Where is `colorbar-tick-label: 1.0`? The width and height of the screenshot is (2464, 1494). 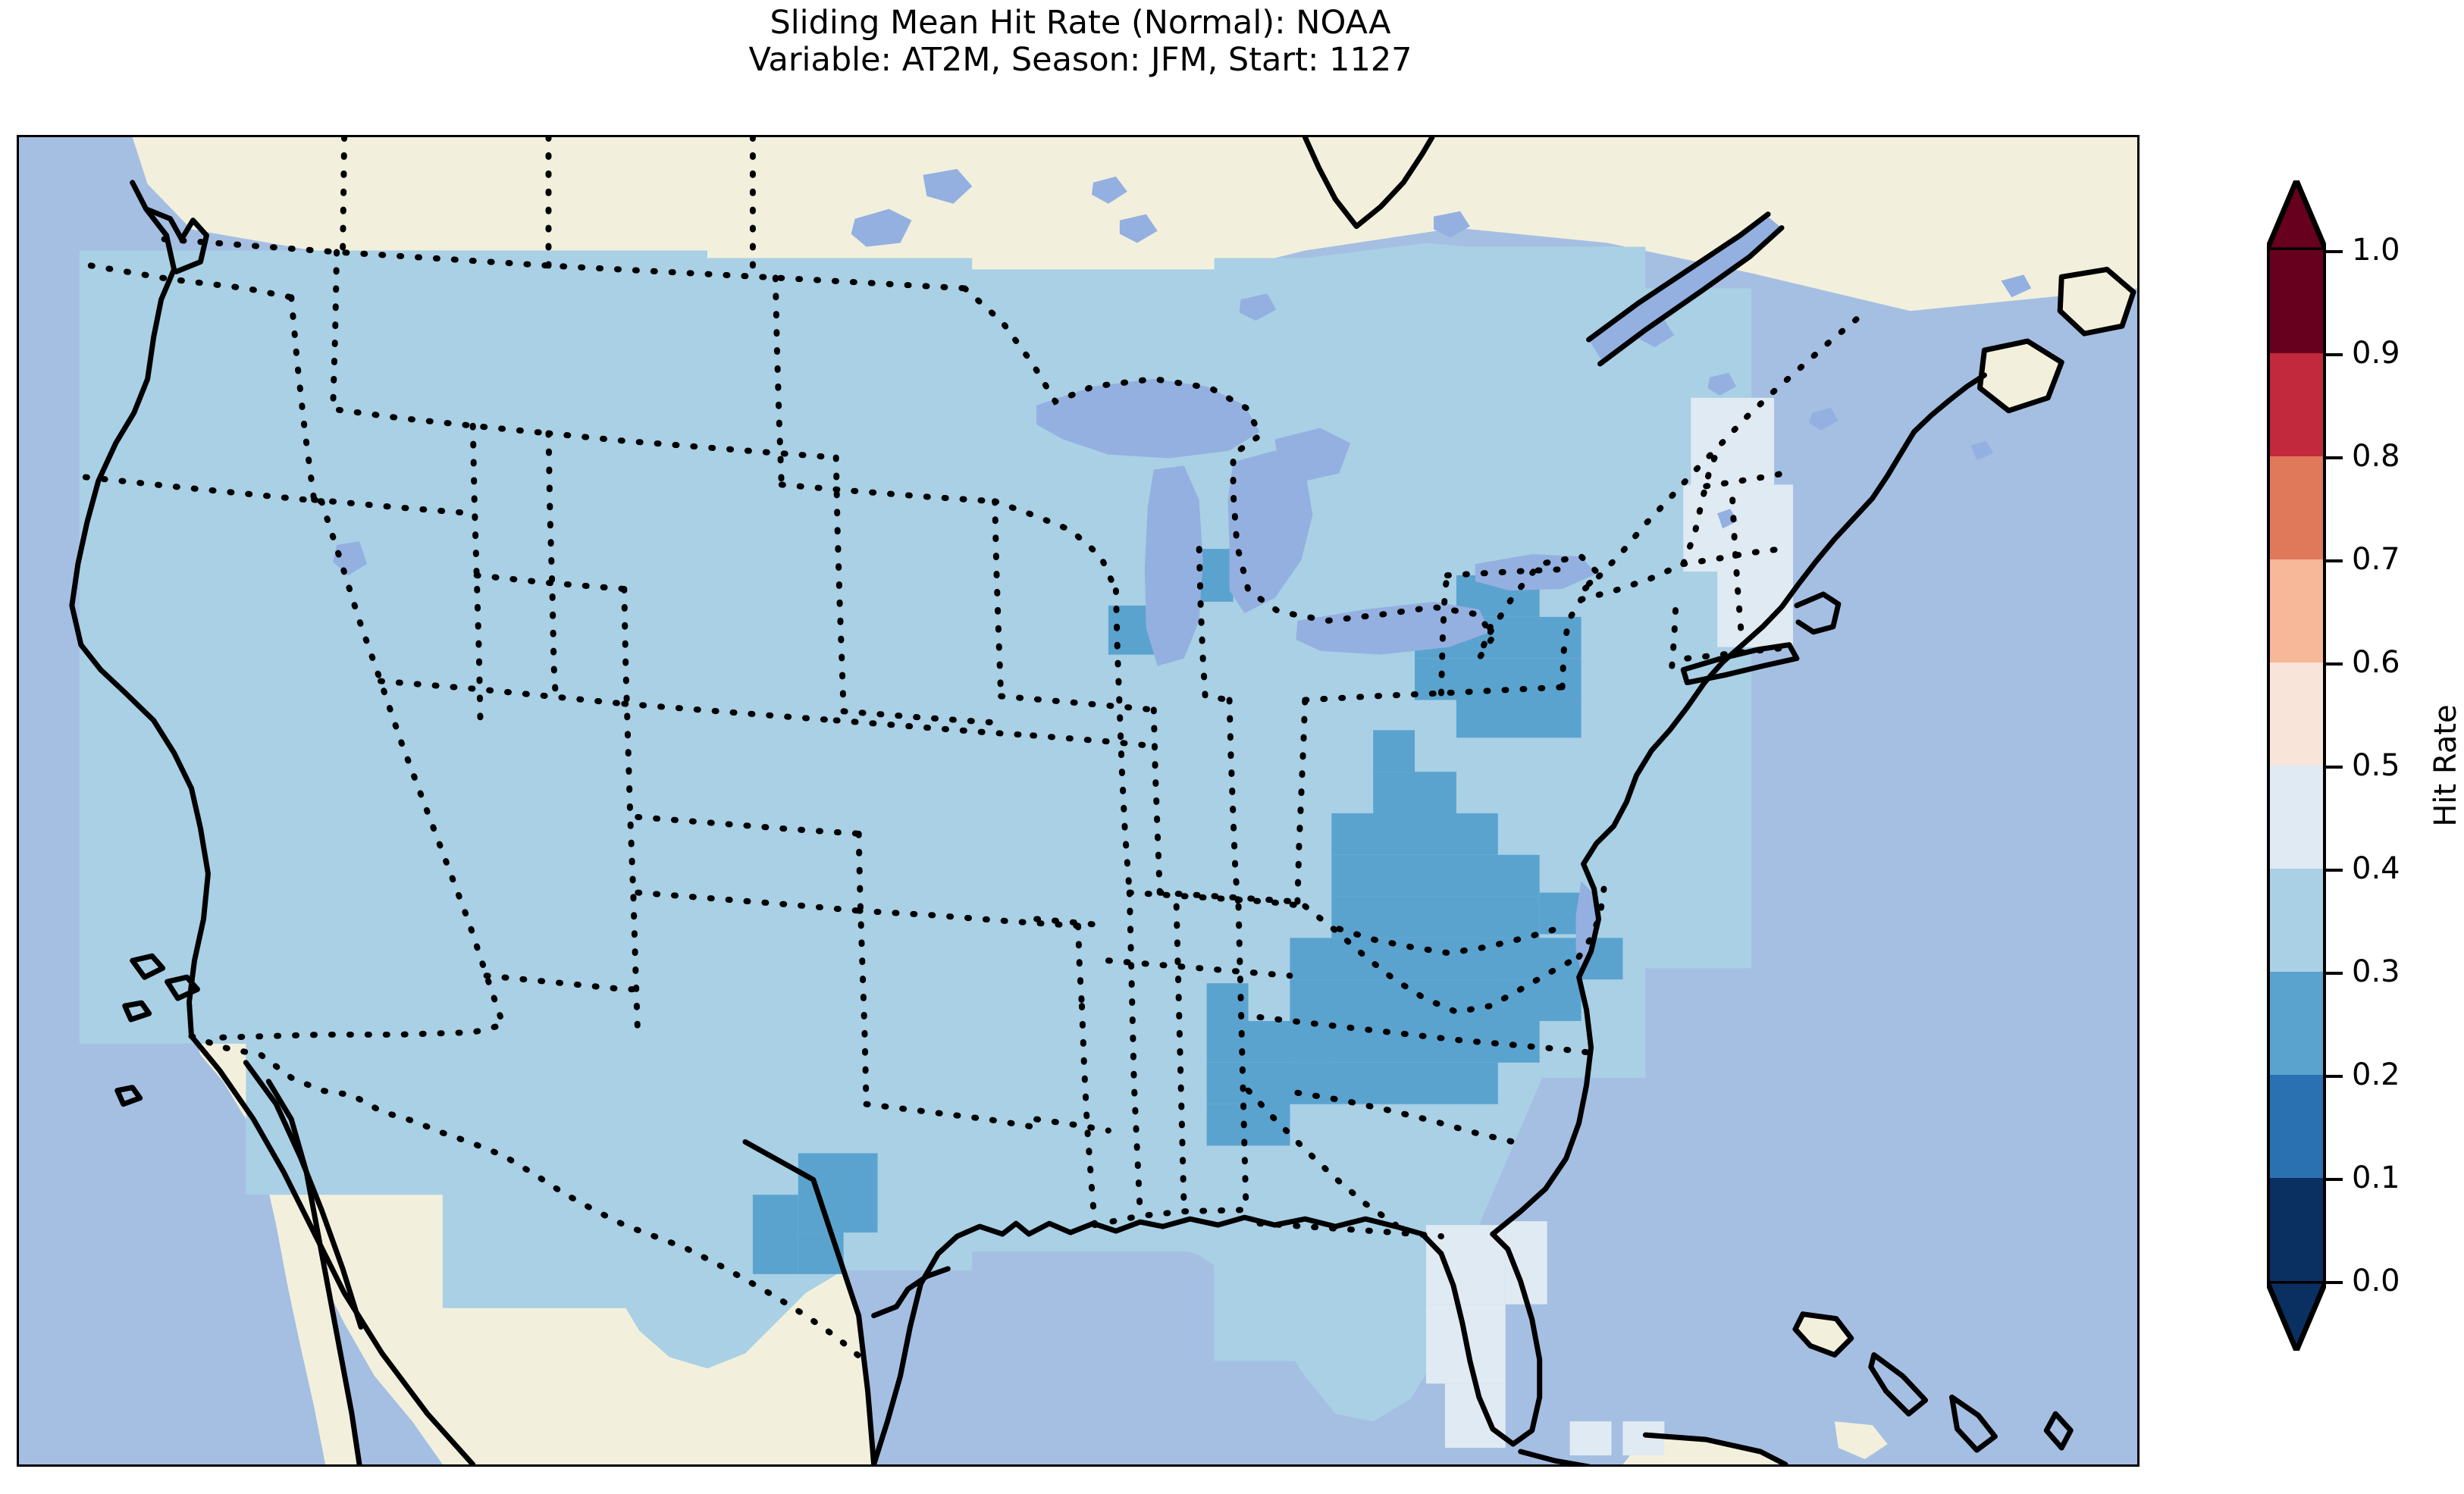
colorbar-tick-label: 1.0 is located at coordinates (2376, 250).